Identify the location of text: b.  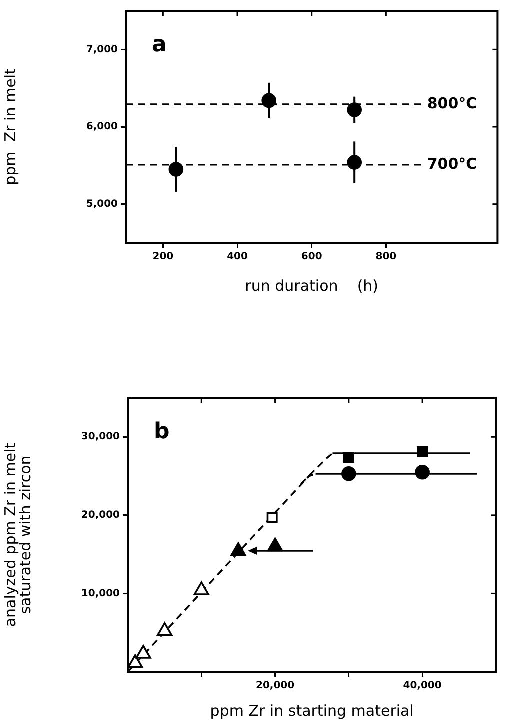
(162, 432).